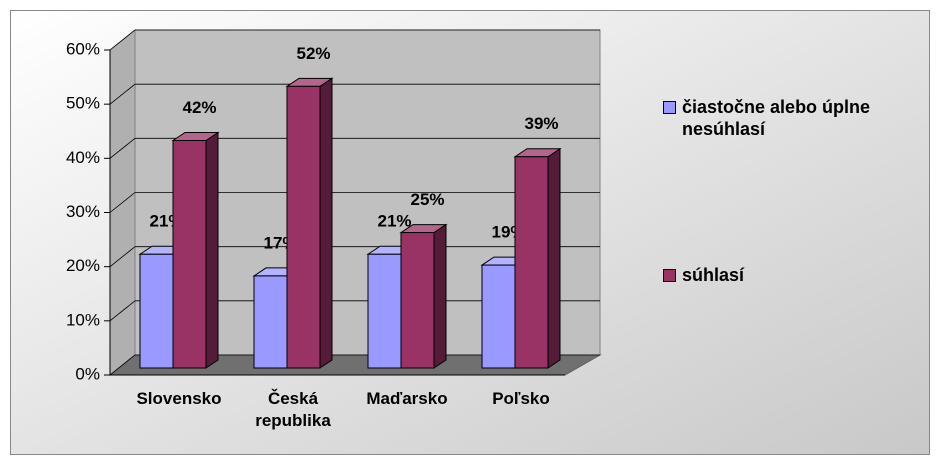 The width and height of the screenshot is (939, 460). What do you see at coordinates (83, 211) in the screenshot?
I see `y-tick-label: 30%` at bounding box center [83, 211].